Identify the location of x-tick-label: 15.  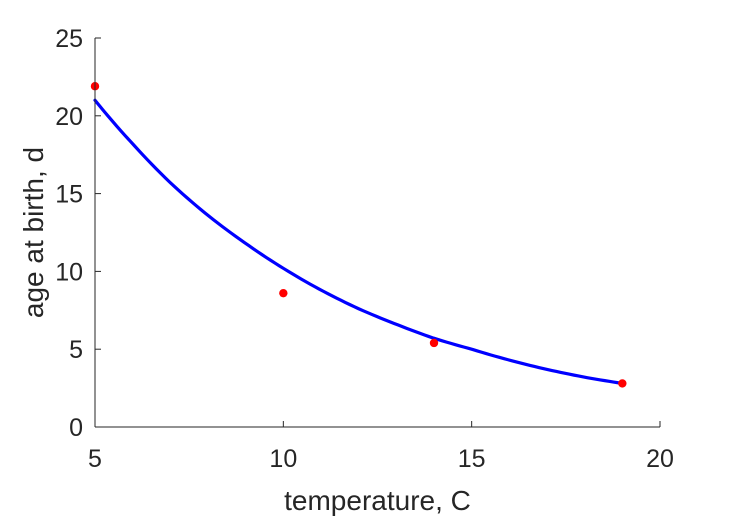
(472, 459).